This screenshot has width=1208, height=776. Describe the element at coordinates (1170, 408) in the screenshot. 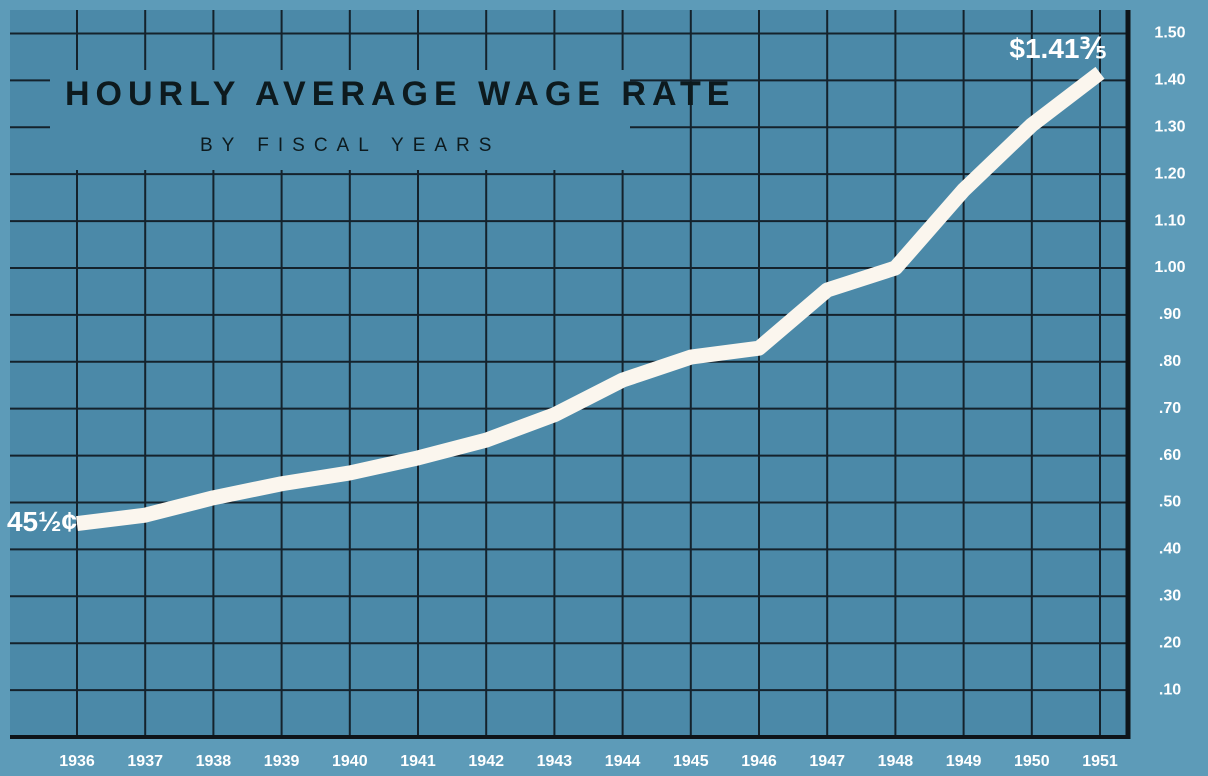

I see `y-tick-label: .70` at that location.